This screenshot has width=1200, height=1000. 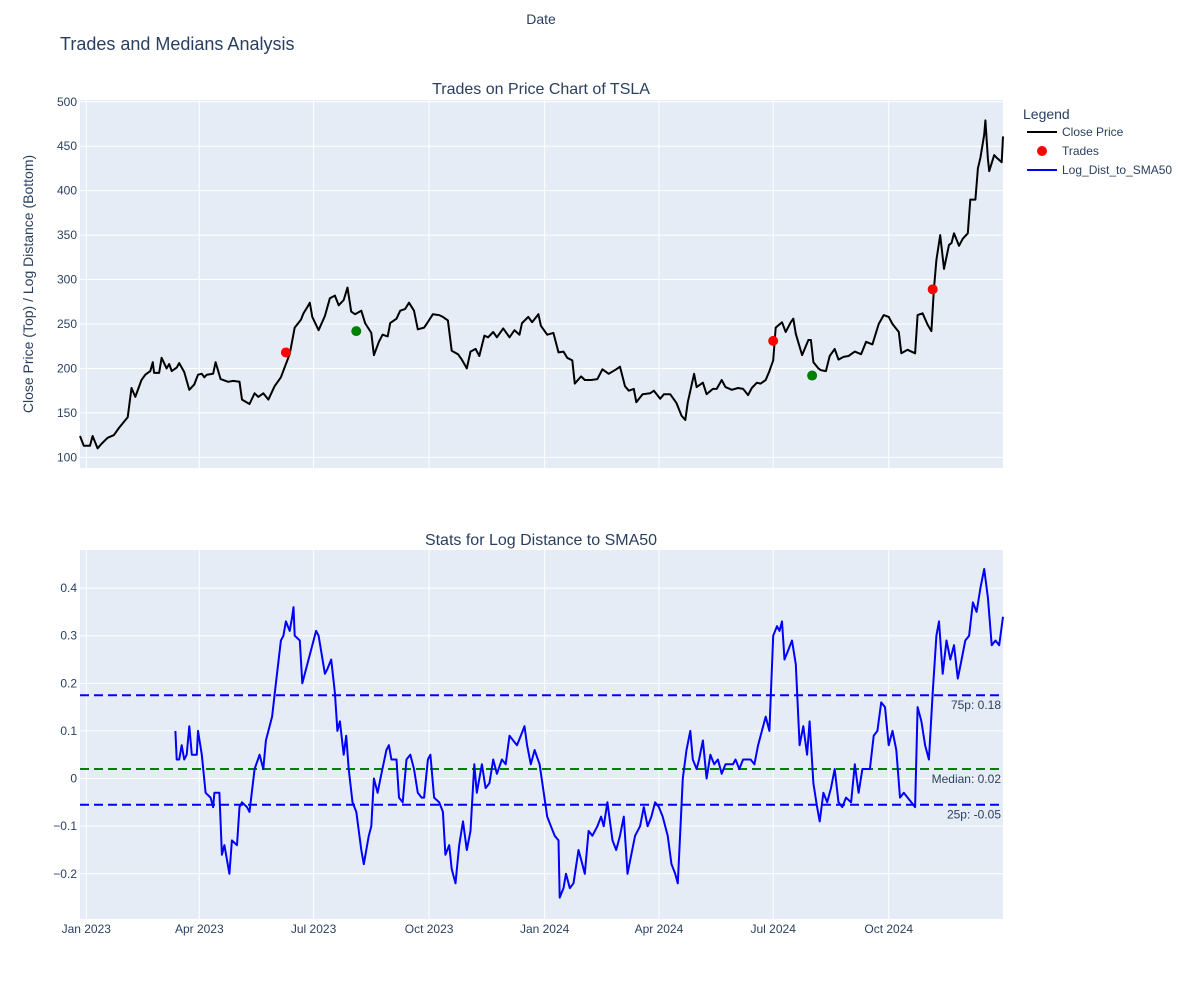 I want to click on y-tick-label: 400, so click(x=67, y=191).